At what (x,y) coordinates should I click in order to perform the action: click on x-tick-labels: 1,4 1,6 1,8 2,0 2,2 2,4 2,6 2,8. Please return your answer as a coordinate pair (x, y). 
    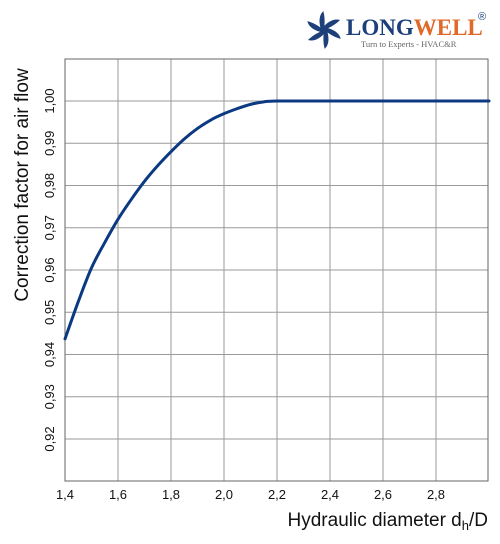
    Looking at the image, I should click on (250, 494).